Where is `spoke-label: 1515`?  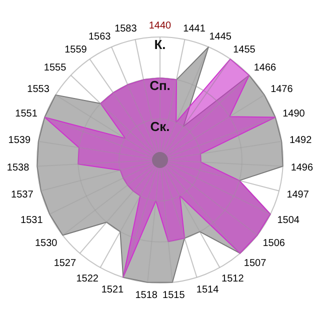 spoke-label: 1515 is located at coordinates (174, 295).